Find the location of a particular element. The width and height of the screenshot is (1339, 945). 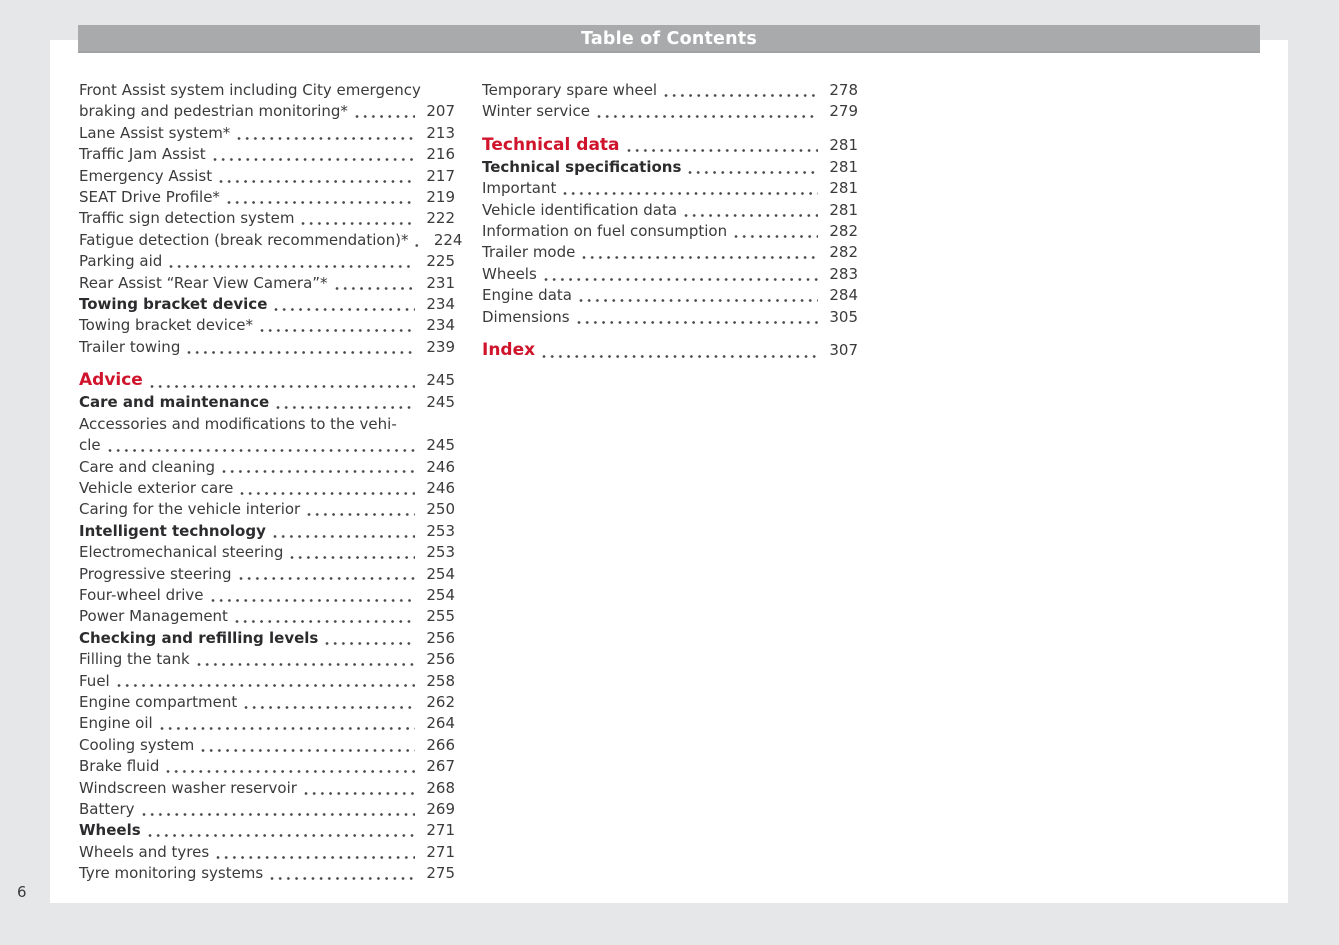

toc-entry: Battery 269 is located at coordinates (267, 810).